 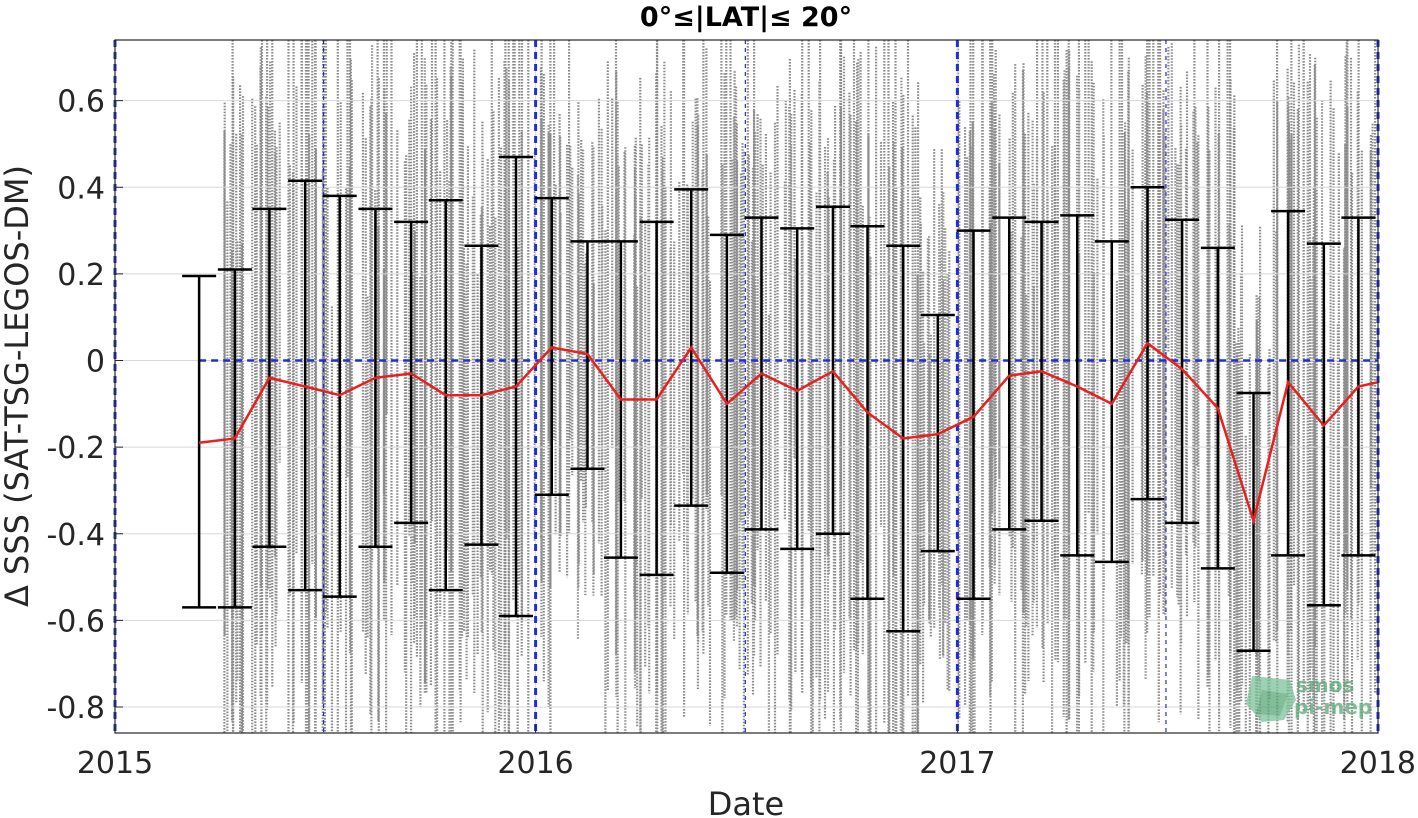 What do you see at coordinates (1325, 685) in the screenshot?
I see `watermark-line-1: smos` at bounding box center [1325, 685].